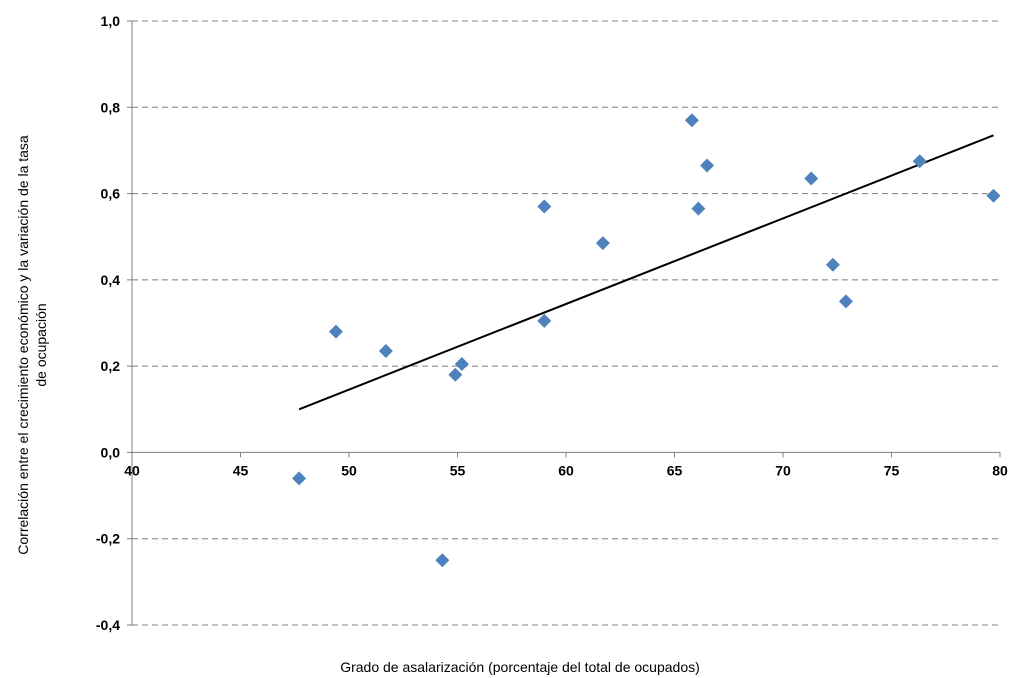 The image size is (1017, 678). Describe the element at coordinates (1000, 470) in the screenshot. I see `x-tick-label: 80` at that location.